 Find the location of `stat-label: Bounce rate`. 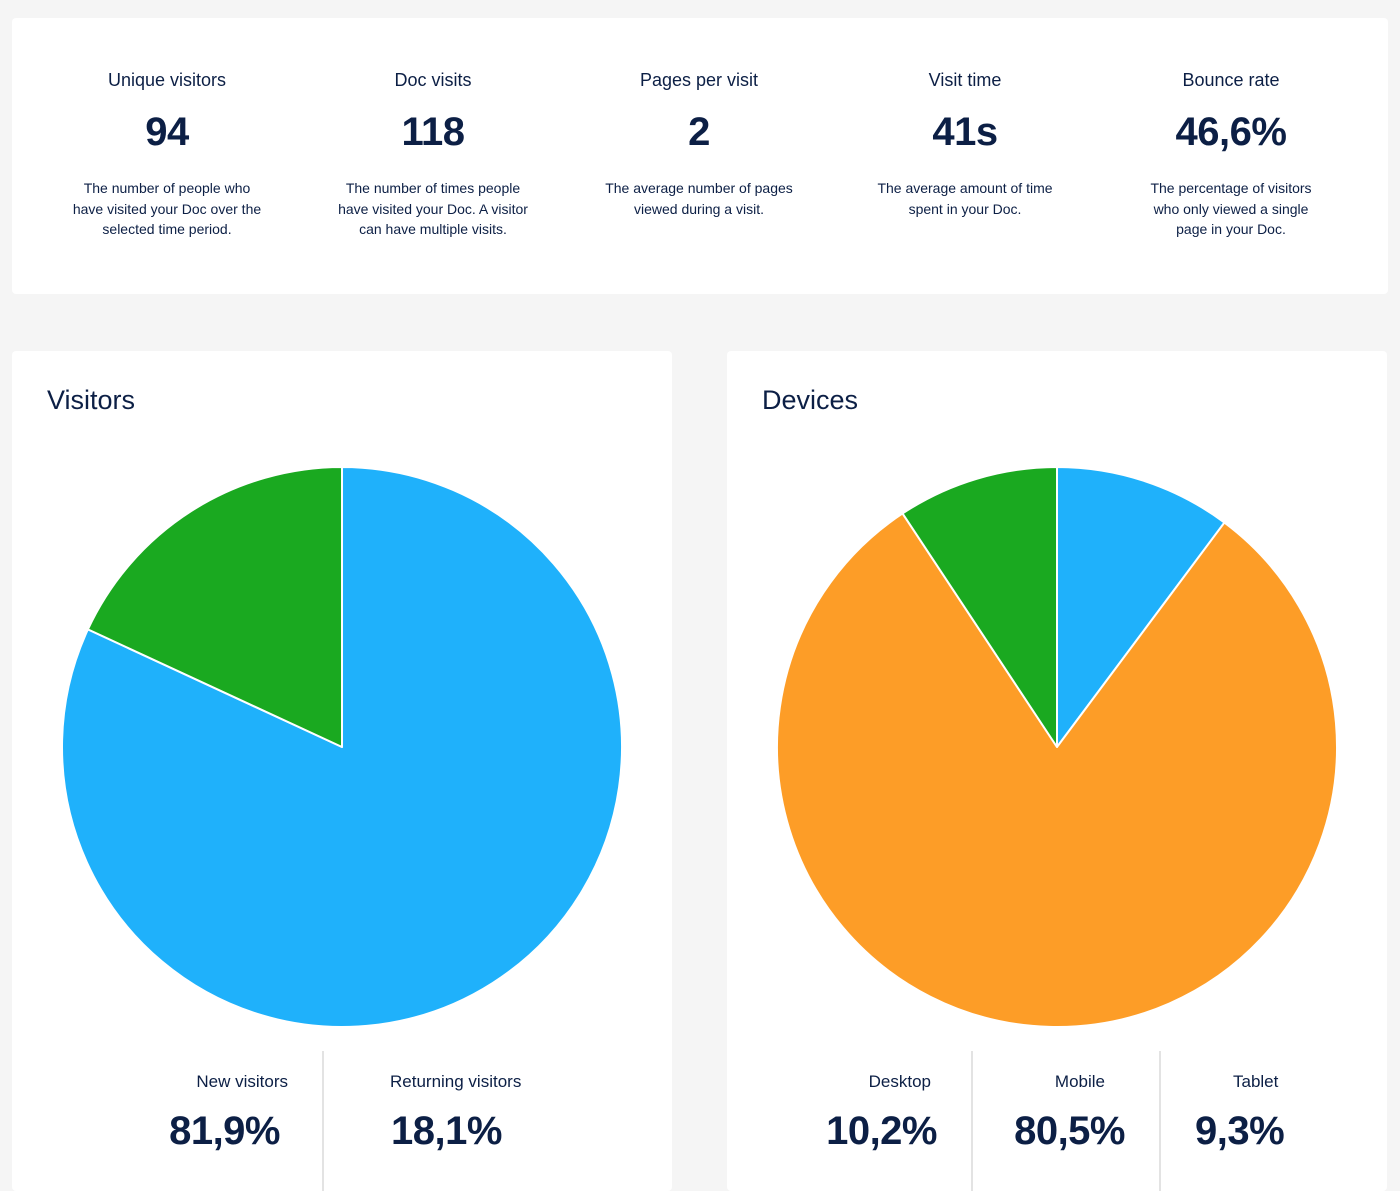

stat-label: Bounce rate is located at coordinates (1231, 80).